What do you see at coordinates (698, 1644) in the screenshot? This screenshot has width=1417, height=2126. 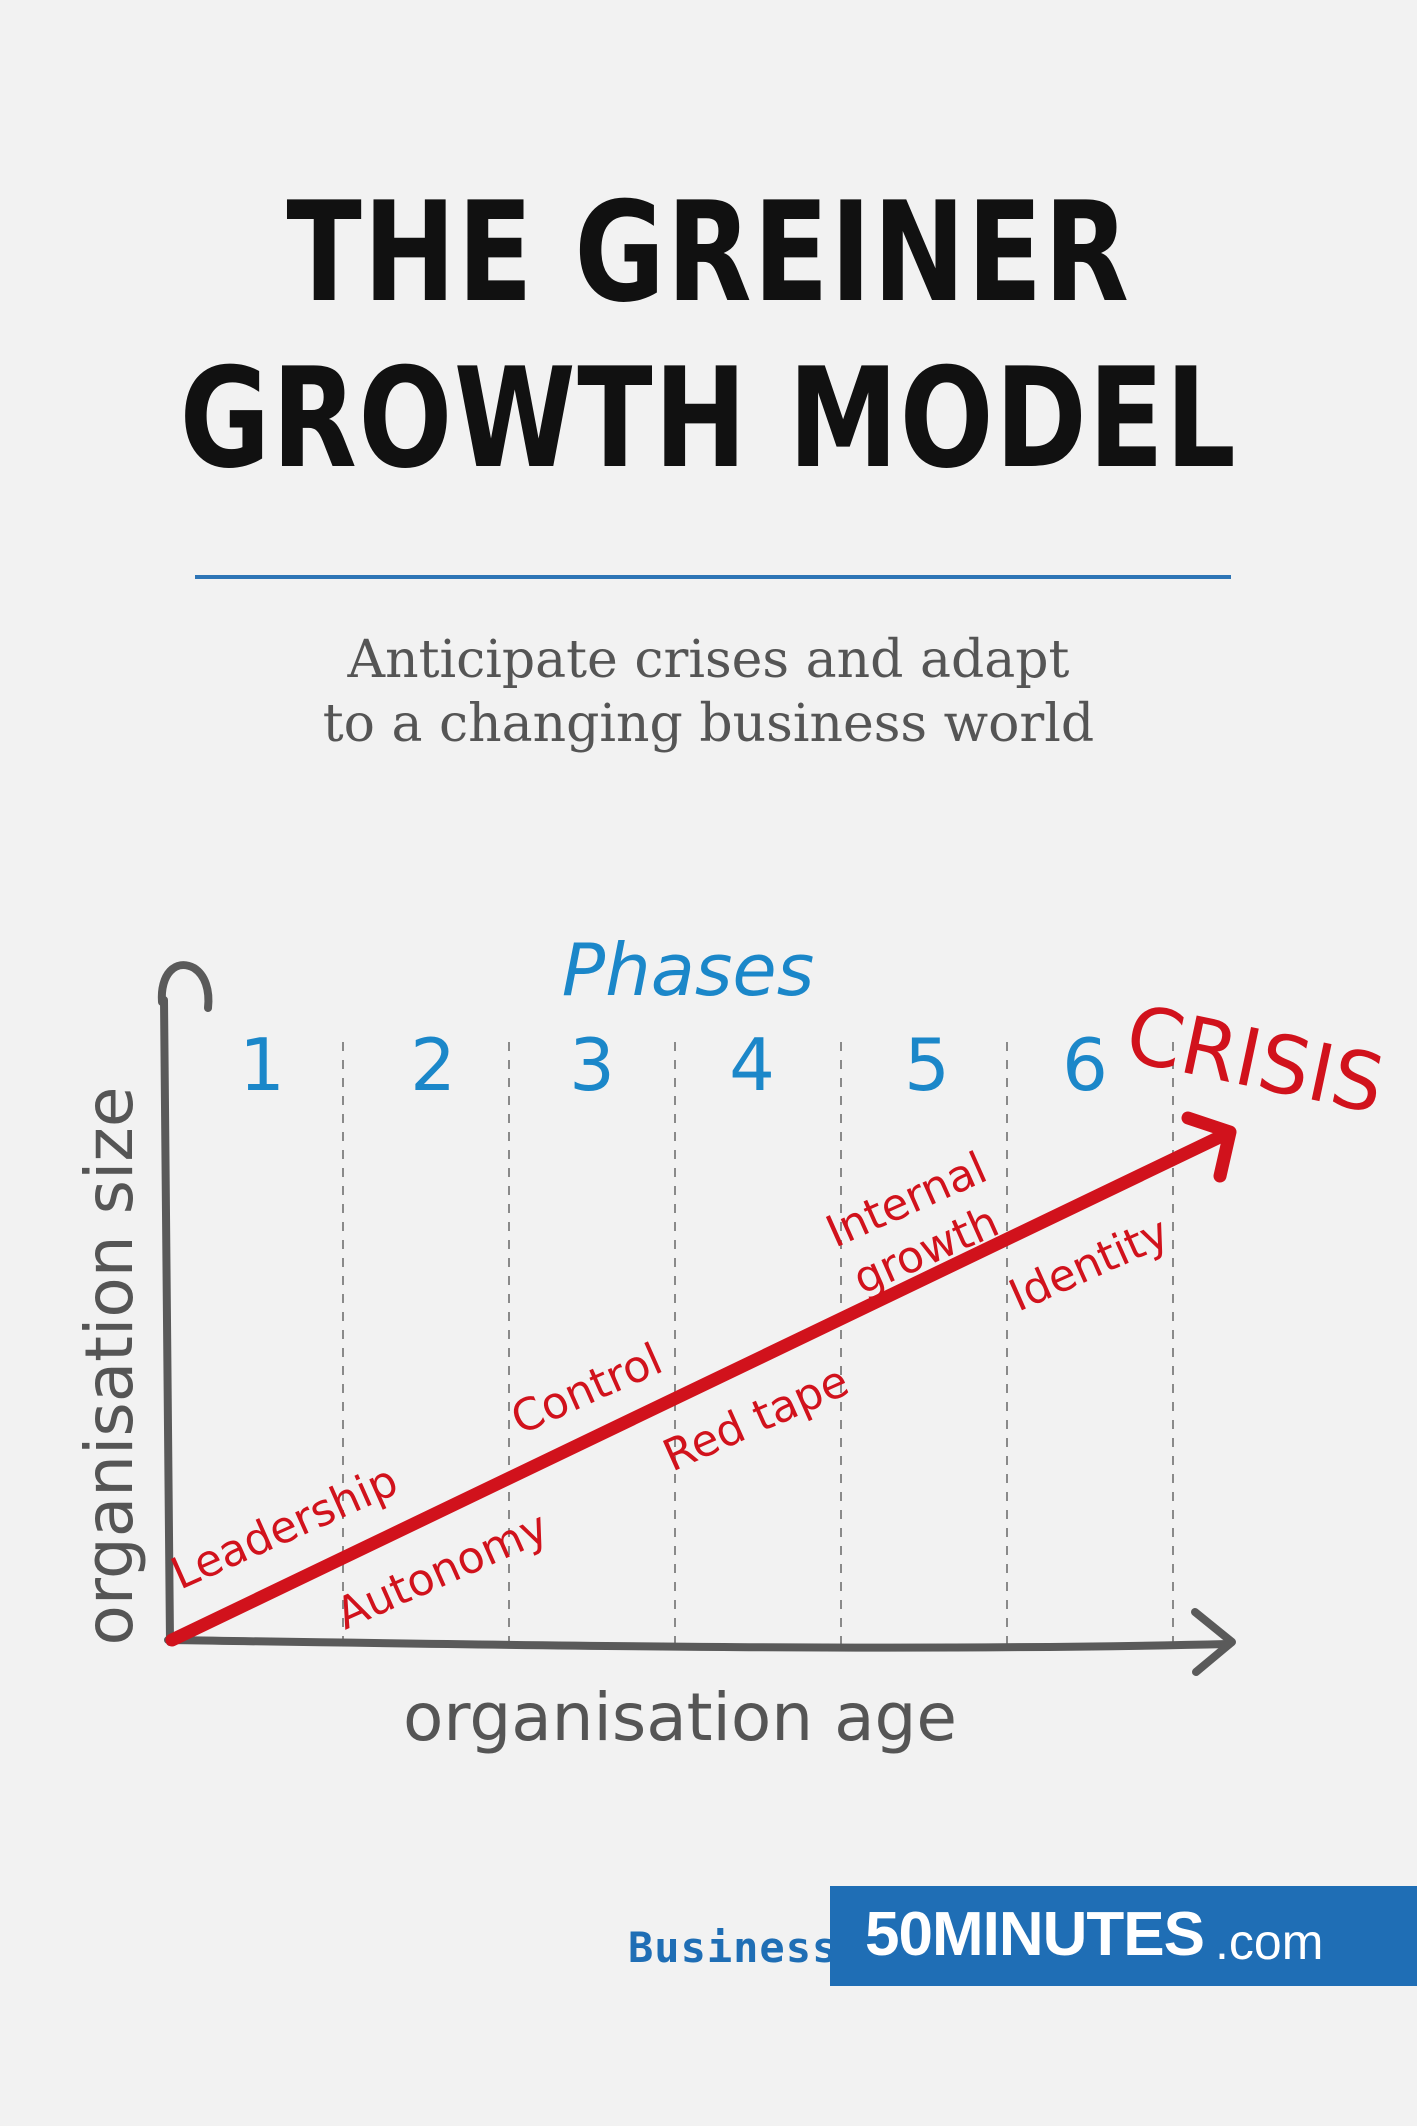 I see `x-axis` at bounding box center [698, 1644].